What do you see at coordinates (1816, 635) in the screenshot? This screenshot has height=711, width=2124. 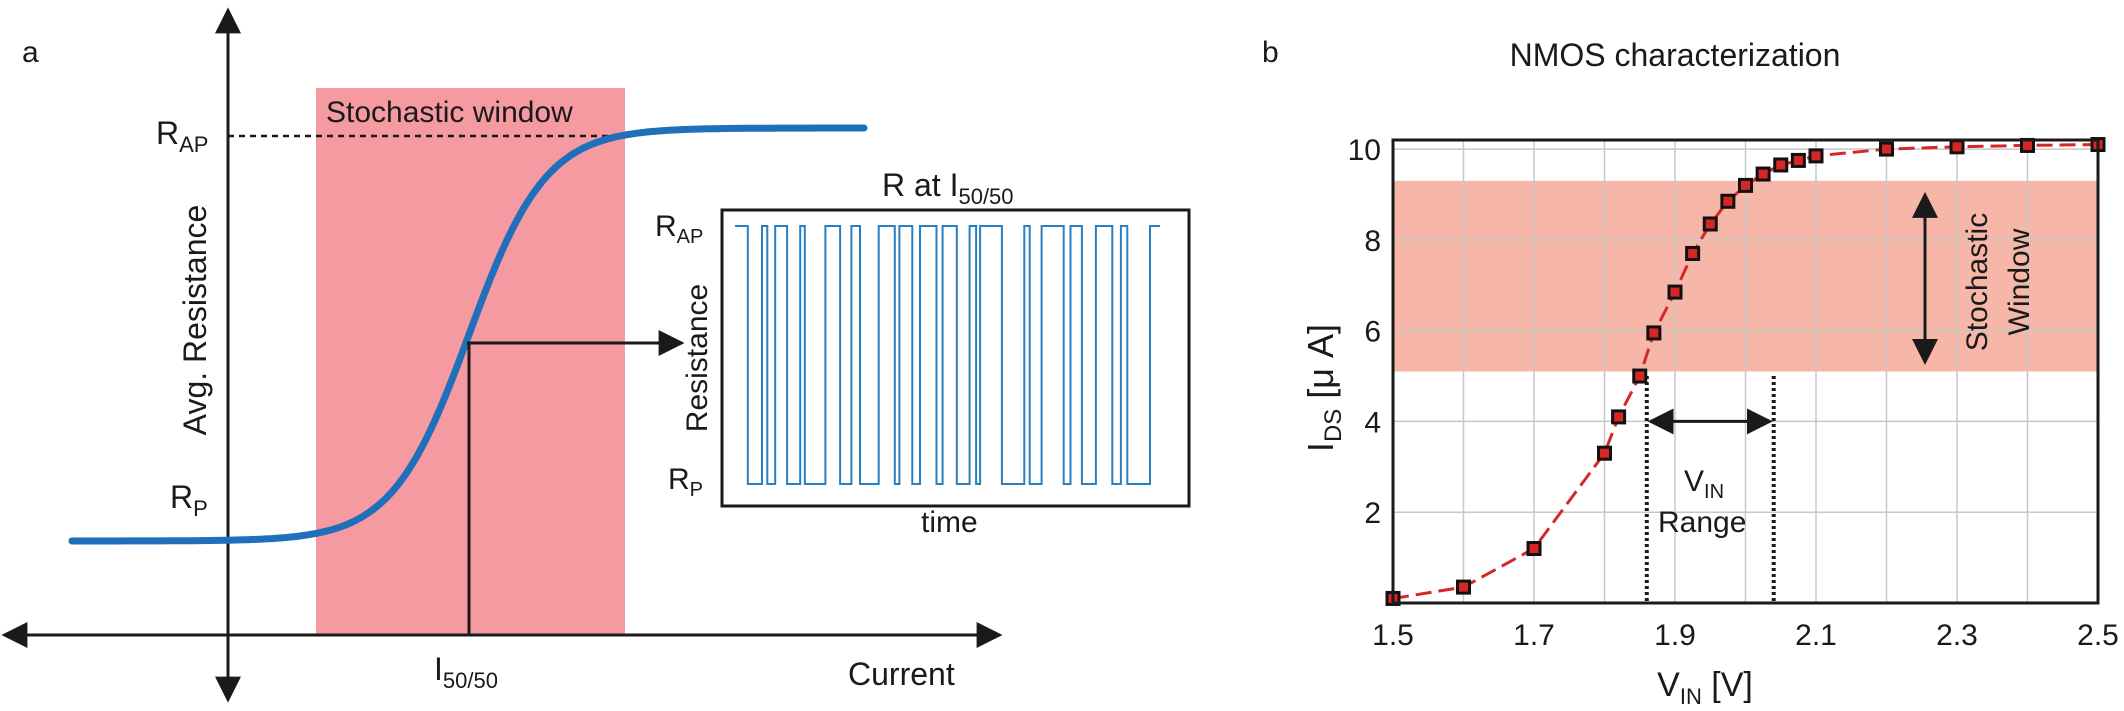 I see `x-tick-label: 2.1` at bounding box center [1816, 635].